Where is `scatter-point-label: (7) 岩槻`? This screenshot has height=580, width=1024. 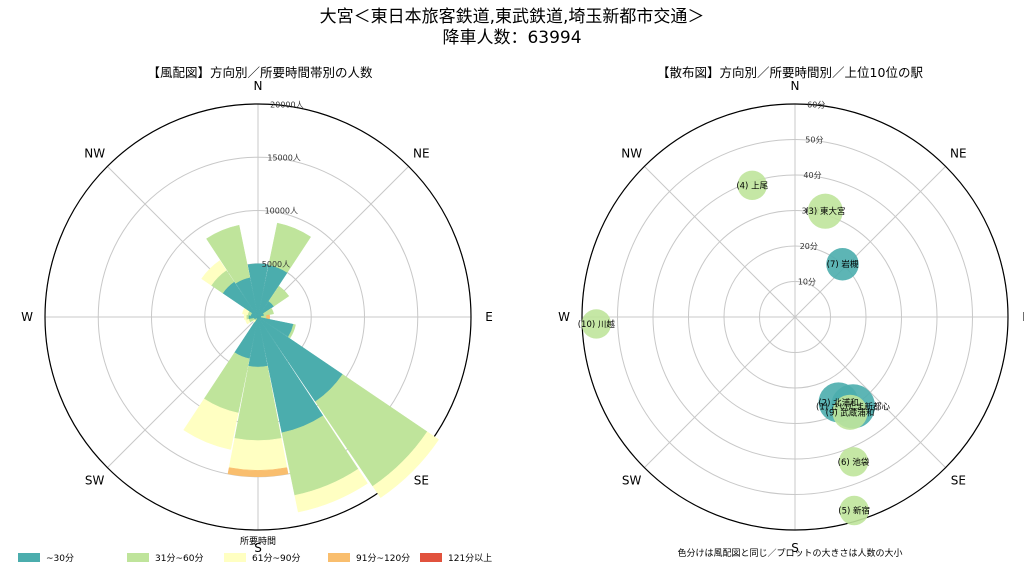
scatter-point-label: (7) 岩槻 is located at coordinates (843, 264).